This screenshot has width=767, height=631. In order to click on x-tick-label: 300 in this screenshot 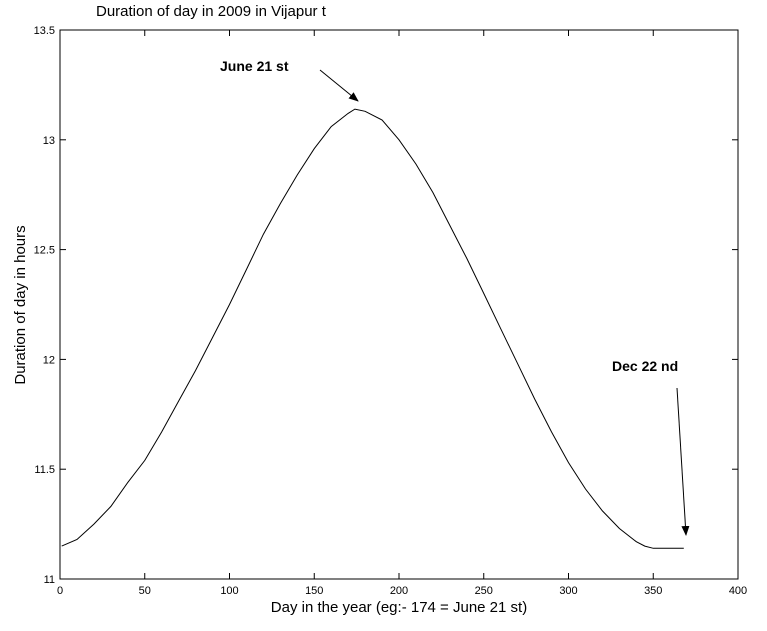, I will do `click(568, 591)`.